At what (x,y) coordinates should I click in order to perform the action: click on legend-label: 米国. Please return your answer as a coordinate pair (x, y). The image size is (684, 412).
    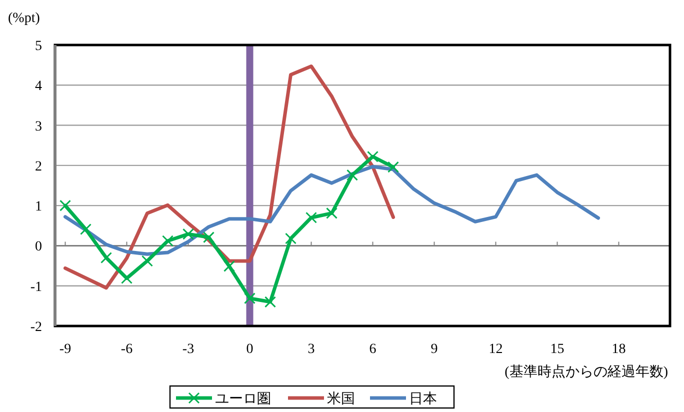
    Looking at the image, I should click on (341, 399).